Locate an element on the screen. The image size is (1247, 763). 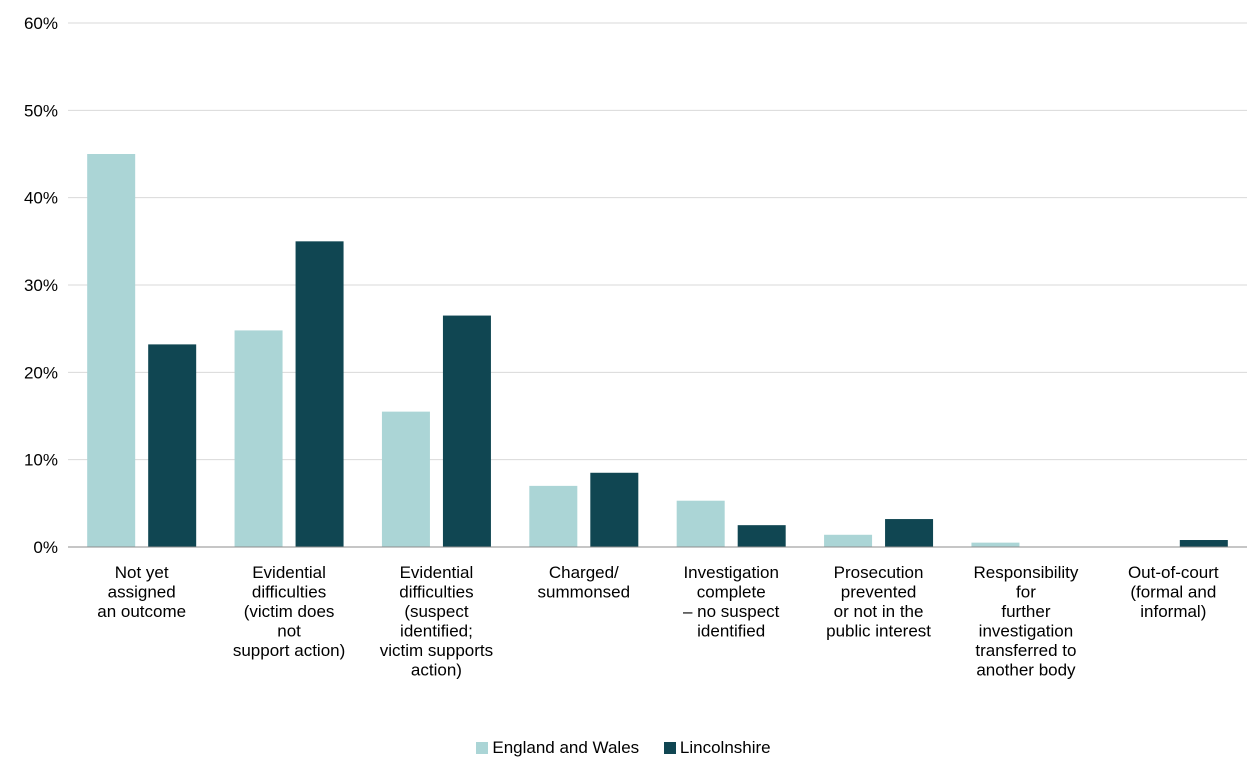
category-label-8: Out-of-court (formal and informal) is located at coordinates (1173, 592).